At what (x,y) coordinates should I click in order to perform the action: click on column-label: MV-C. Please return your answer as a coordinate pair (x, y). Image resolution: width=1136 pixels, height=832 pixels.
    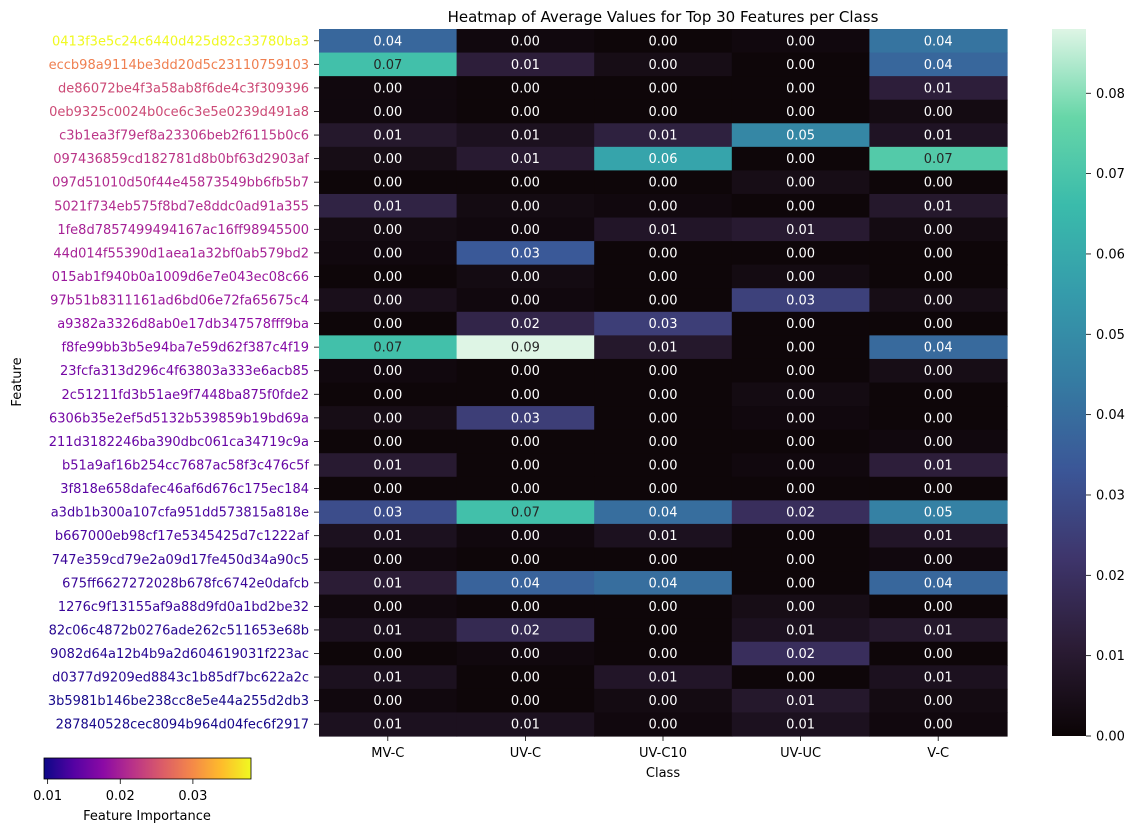
    Looking at the image, I should click on (387, 753).